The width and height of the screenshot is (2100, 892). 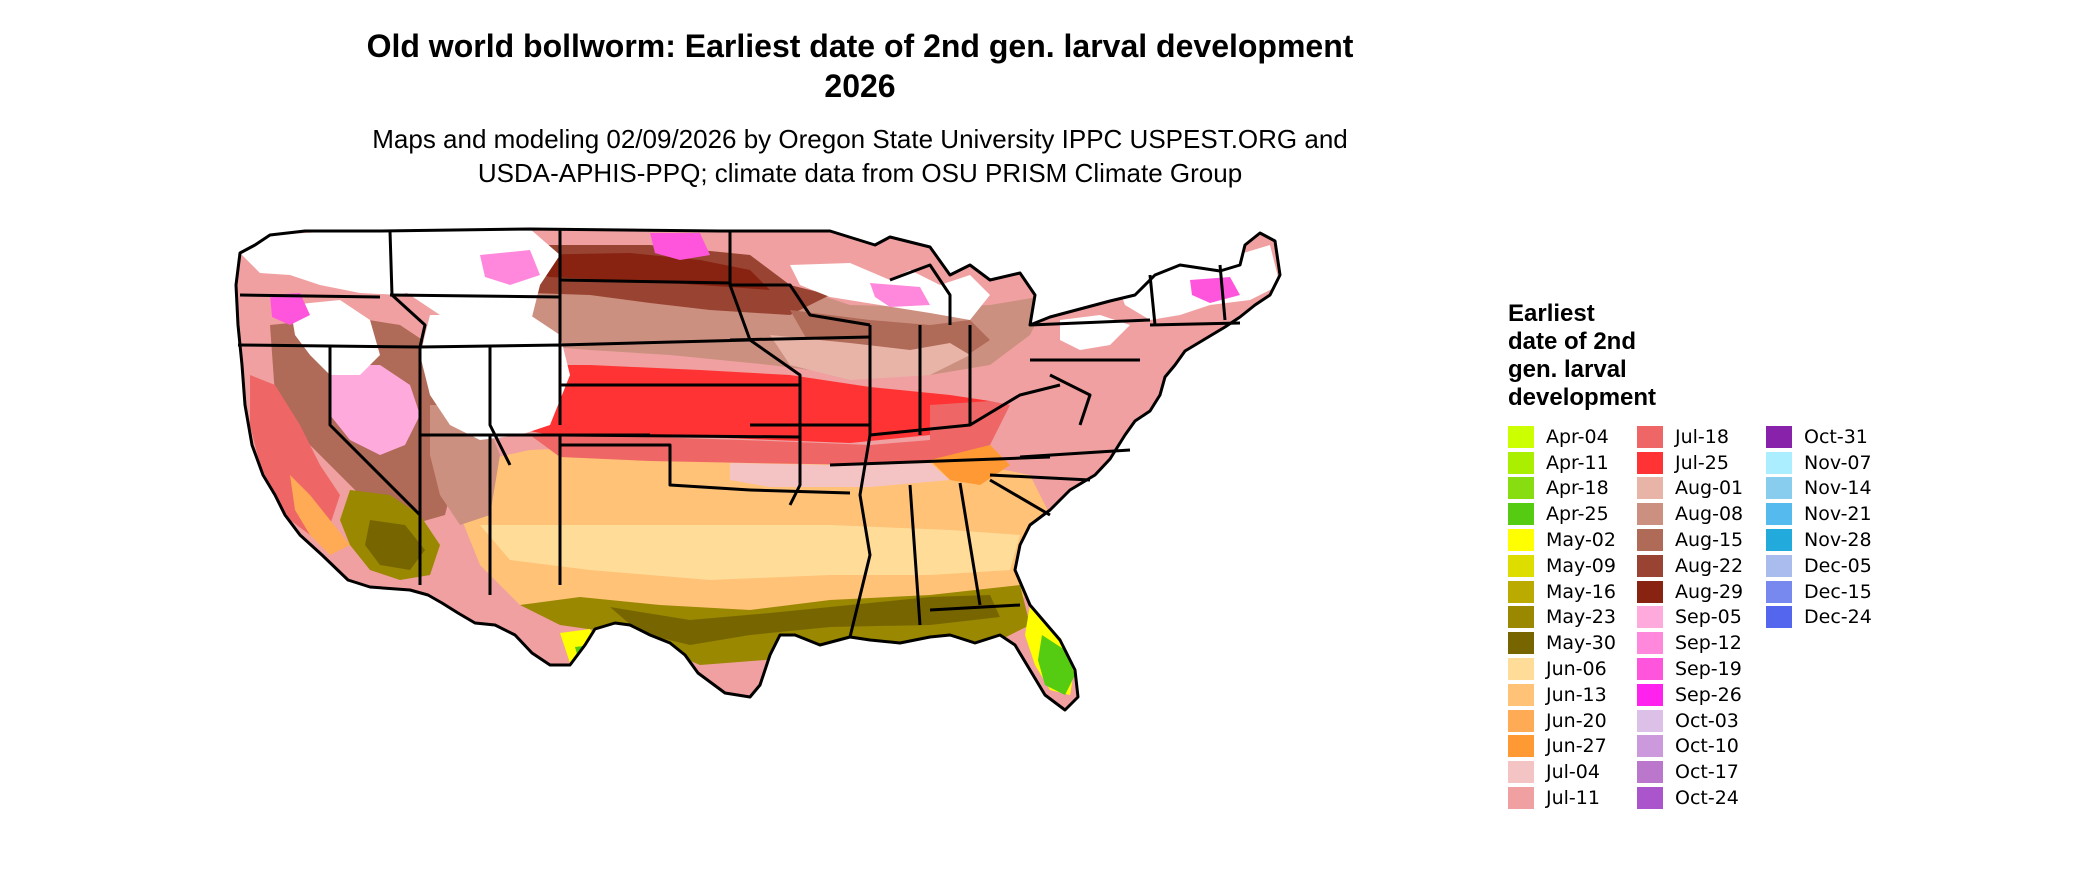 I want to click on band-east-coral, so click(x=970, y=430).